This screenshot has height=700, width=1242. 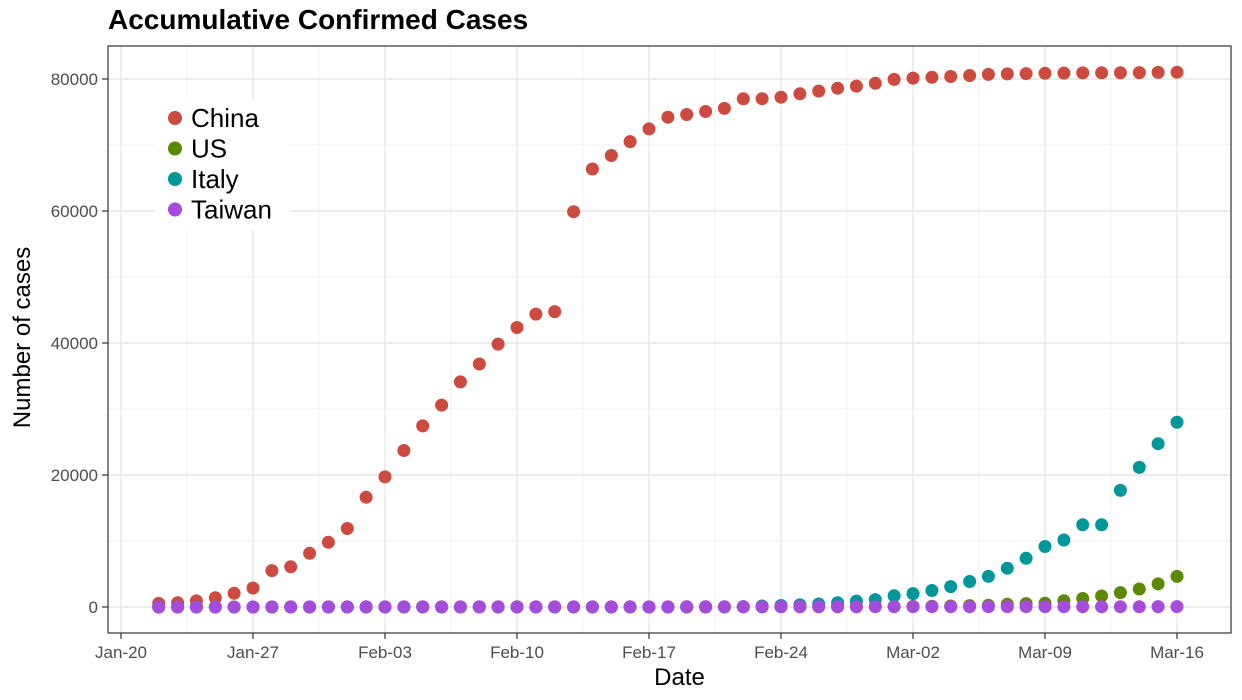 What do you see at coordinates (74, 475) in the screenshot?
I see `y-tick-label: 20000` at bounding box center [74, 475].